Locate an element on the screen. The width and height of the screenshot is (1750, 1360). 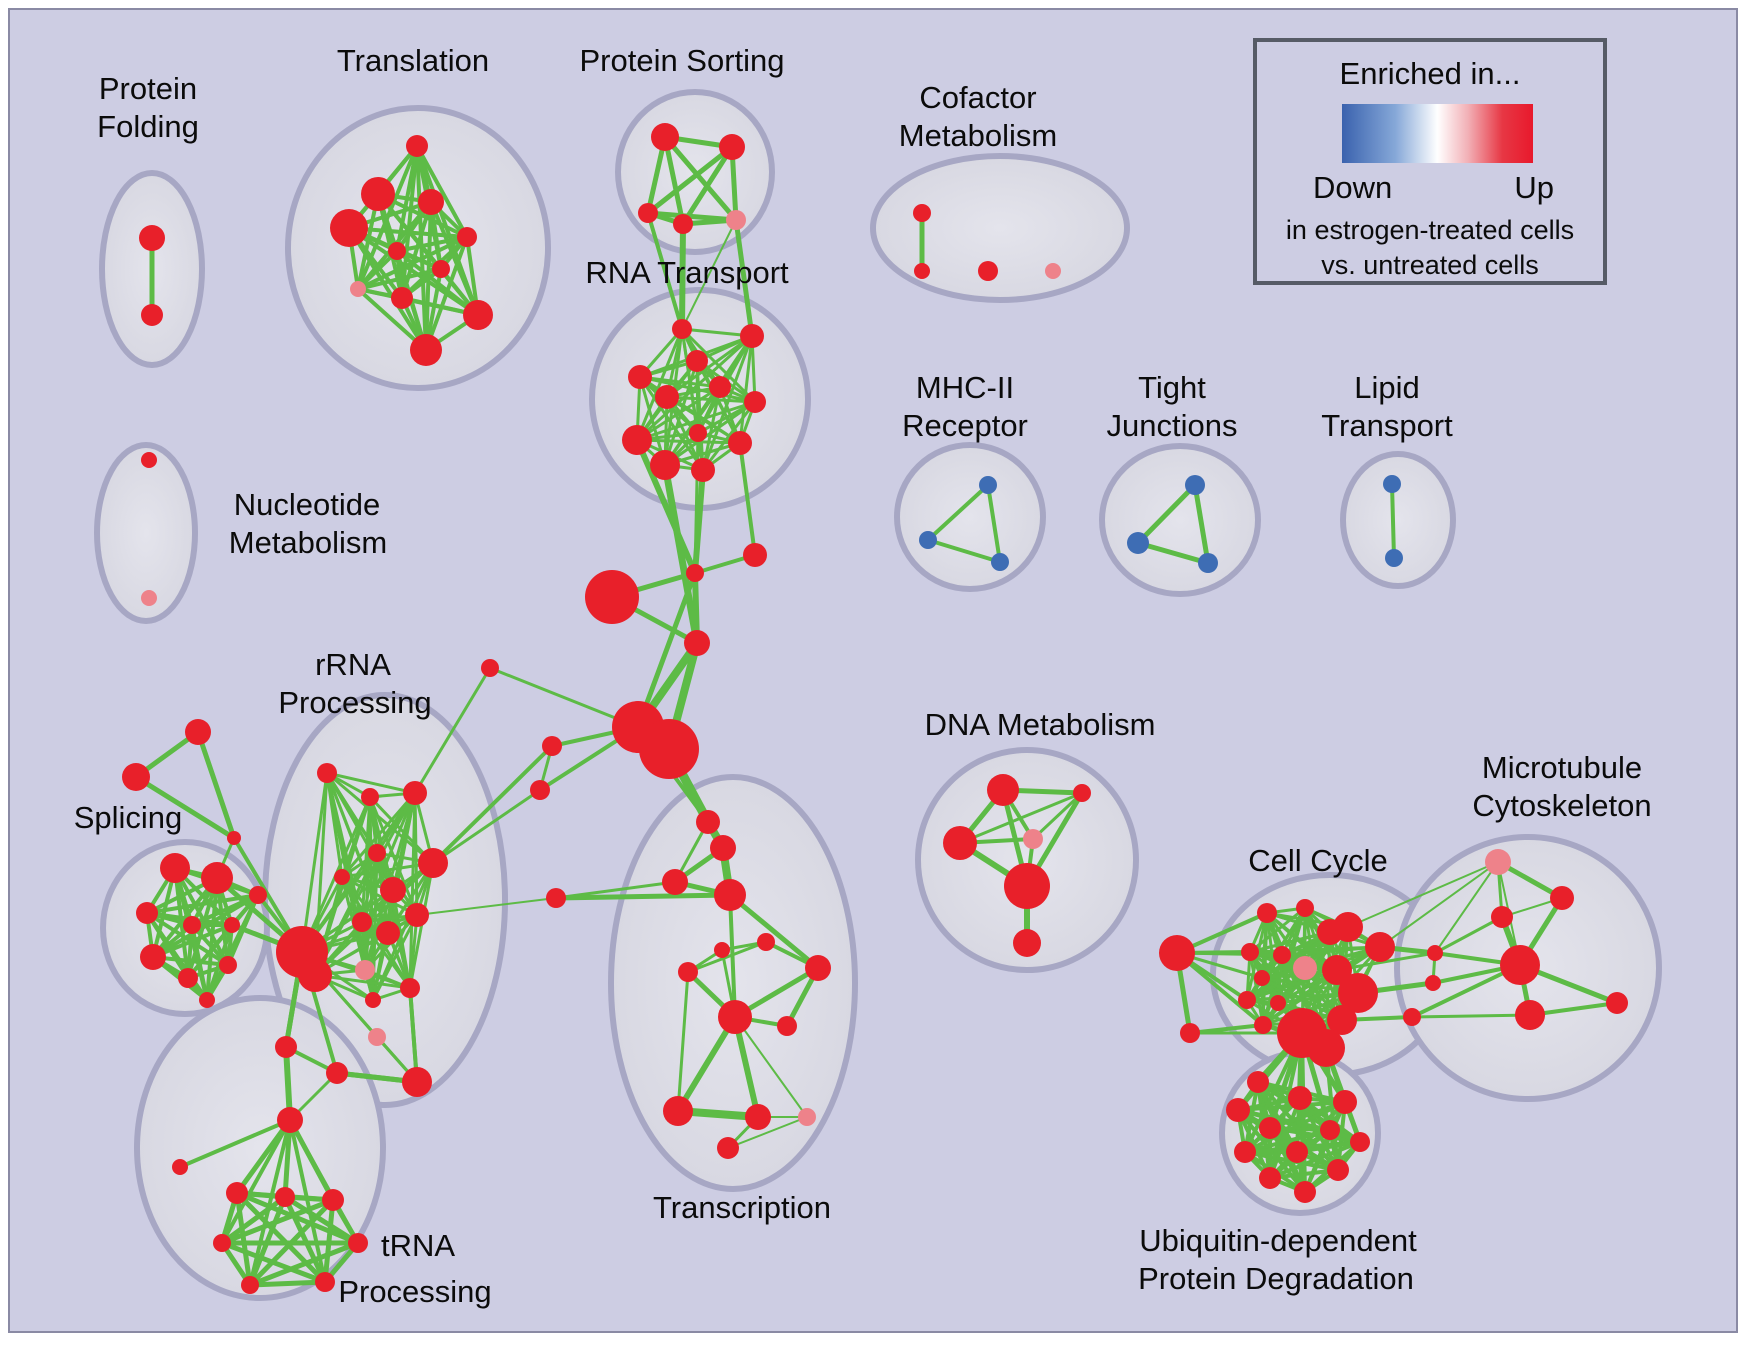
transcription-label: Transcription is located at coordinates (742, 1207).